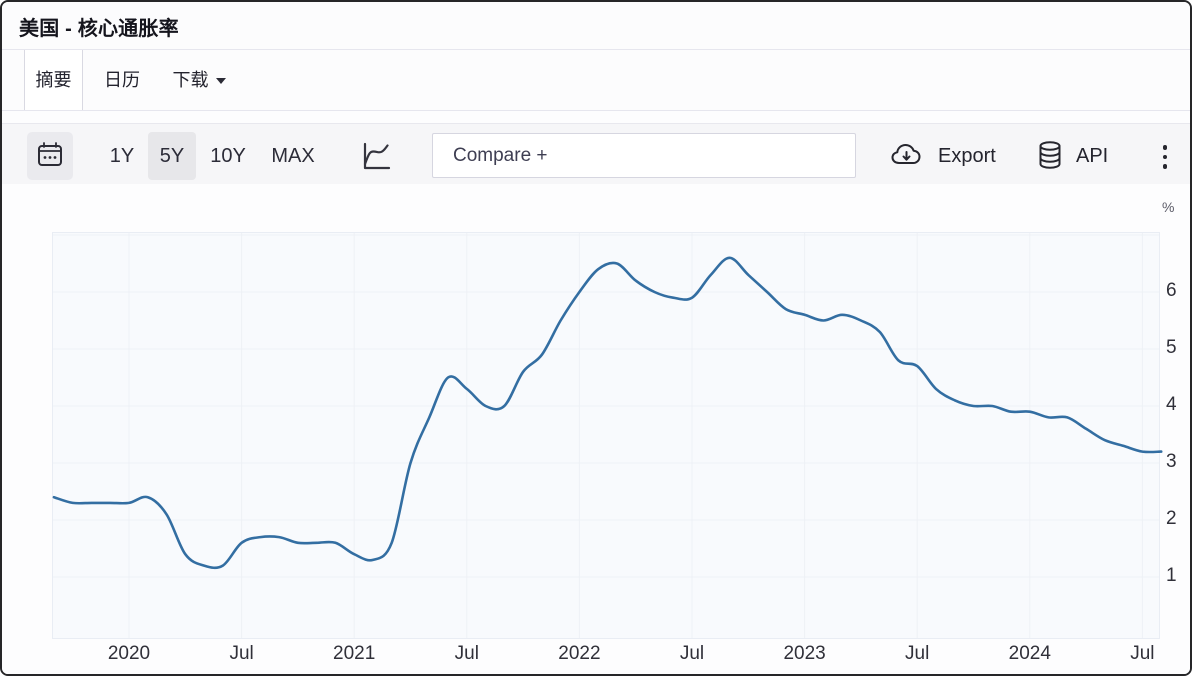 The width and height of the screenshot is (1200, 684). I want to click on x-axis-label: 2023, so click(804, 653).